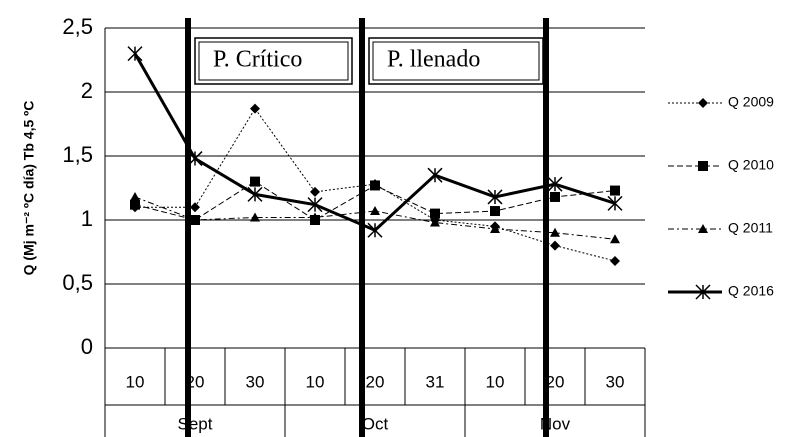 The image size is (796, 437). I want to click on x-tick-label: 31, so click(435, 381).